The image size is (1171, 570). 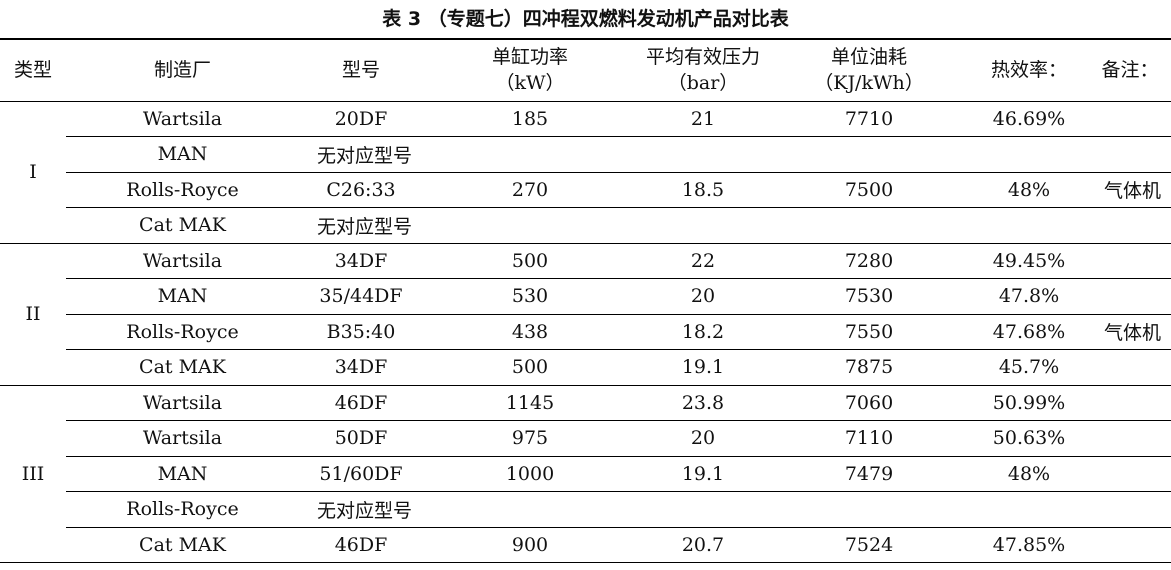 What do you see at coordinates (530, 83) in the screenshot?
I see `header-power-unit: （kW）` at bounding box center [530, 83].